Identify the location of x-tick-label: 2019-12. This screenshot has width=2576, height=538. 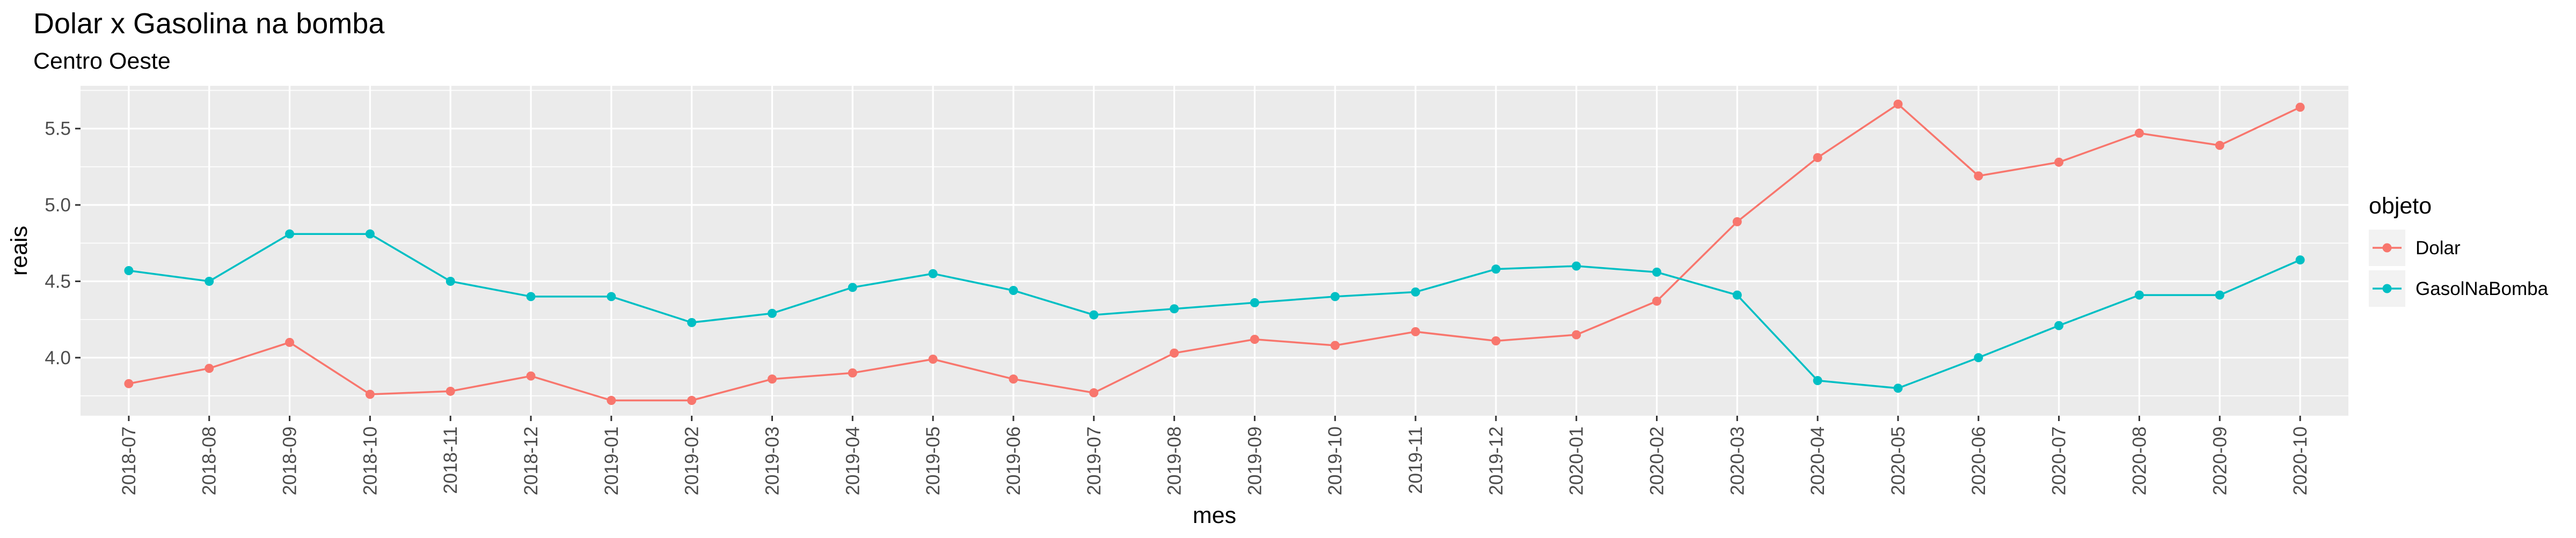
(1496, 461).